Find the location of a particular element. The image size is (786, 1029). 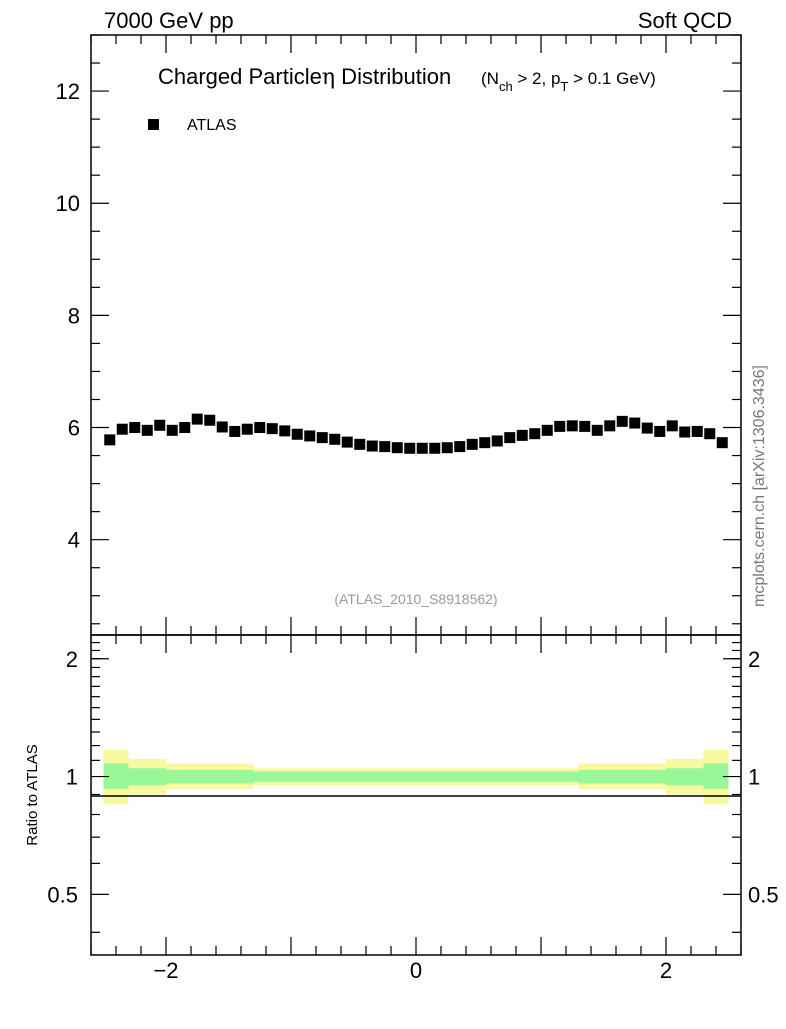

title-dist: Distribution is located at coordinates (393, 76).